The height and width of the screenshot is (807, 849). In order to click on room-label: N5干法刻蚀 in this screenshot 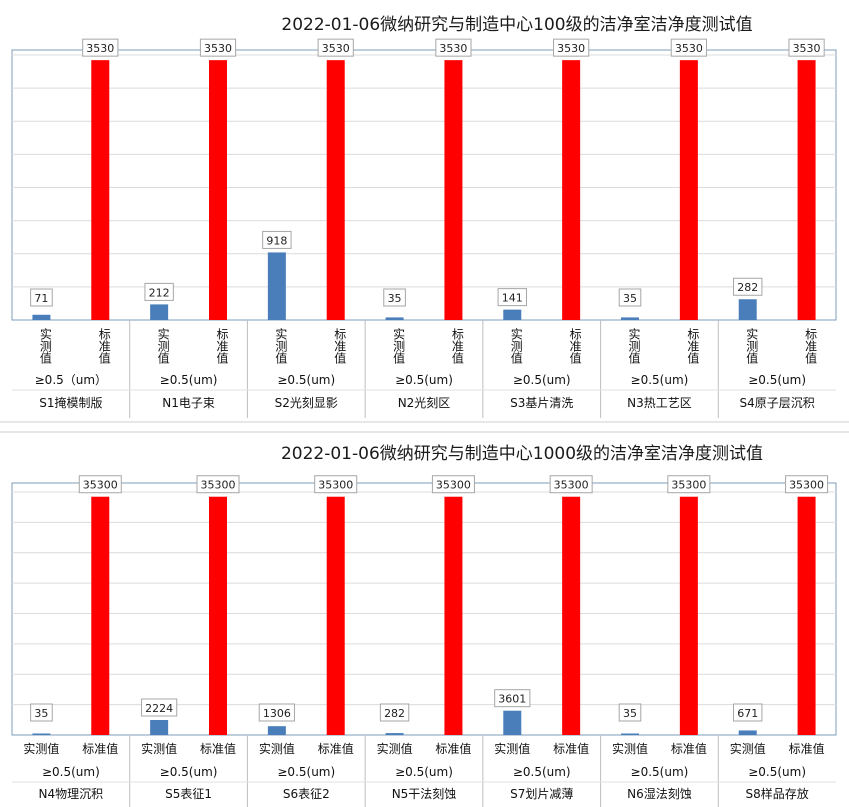, I will do `click(424, 794)`.